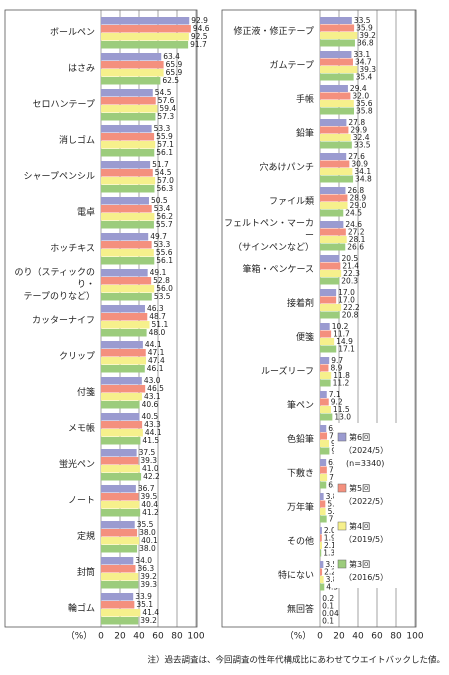 The image size is (449, 675). What do you see at coordinates (353, 212) in the screenshot?
I see `value-label: 24.5` at bounding box center [353, 212].